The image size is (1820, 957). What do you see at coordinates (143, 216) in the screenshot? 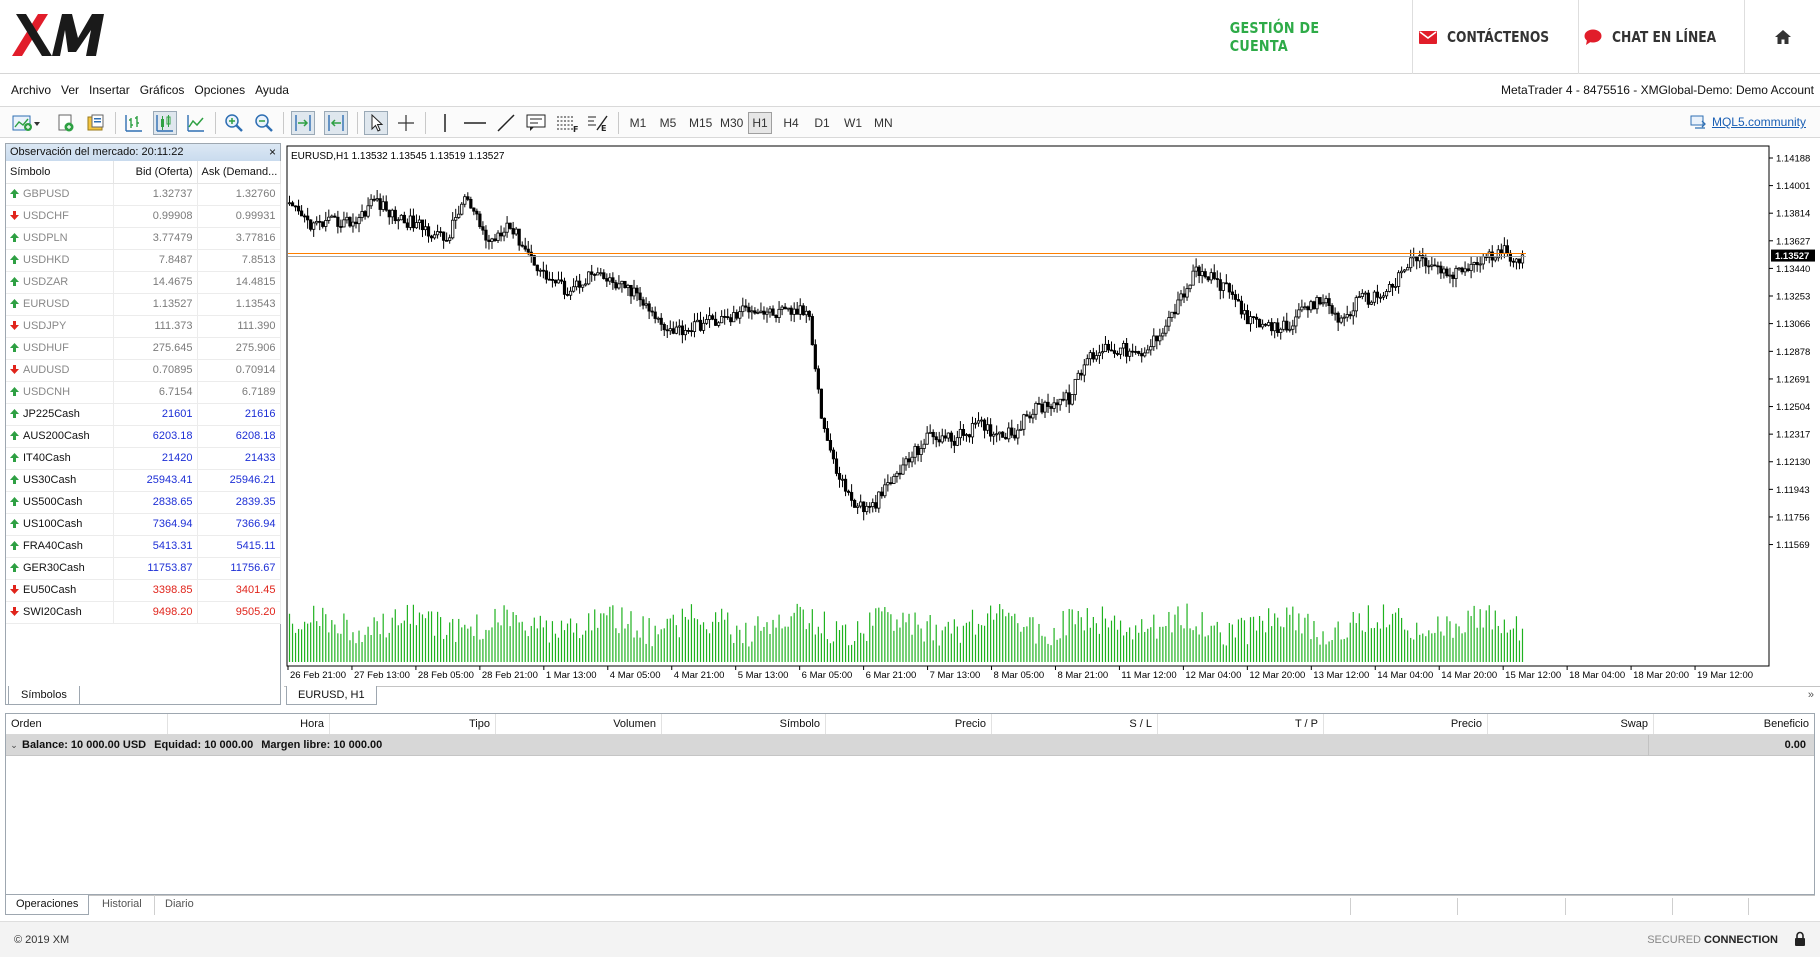
I see `market-row: USDCHF 0.99908 0.99931` at bounding box center [143, 216].